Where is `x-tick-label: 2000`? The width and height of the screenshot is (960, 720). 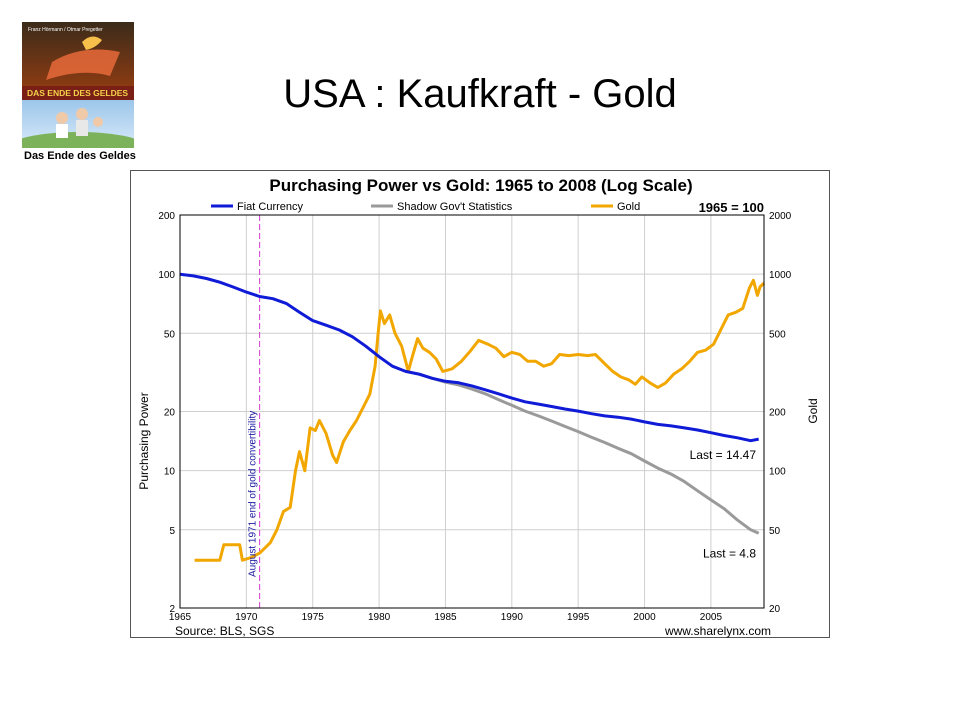 x-tick-label: 2000 is located at coordinates (644, 617).